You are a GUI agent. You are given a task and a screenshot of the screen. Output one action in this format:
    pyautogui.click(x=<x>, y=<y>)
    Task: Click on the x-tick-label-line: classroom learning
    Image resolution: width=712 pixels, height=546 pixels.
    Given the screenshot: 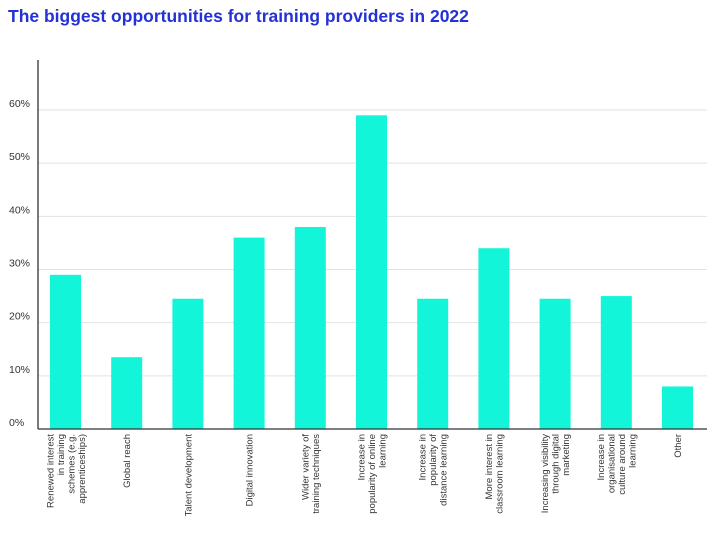 What is the action you would take?
    pyautogui.click(x=500, y=474)
    